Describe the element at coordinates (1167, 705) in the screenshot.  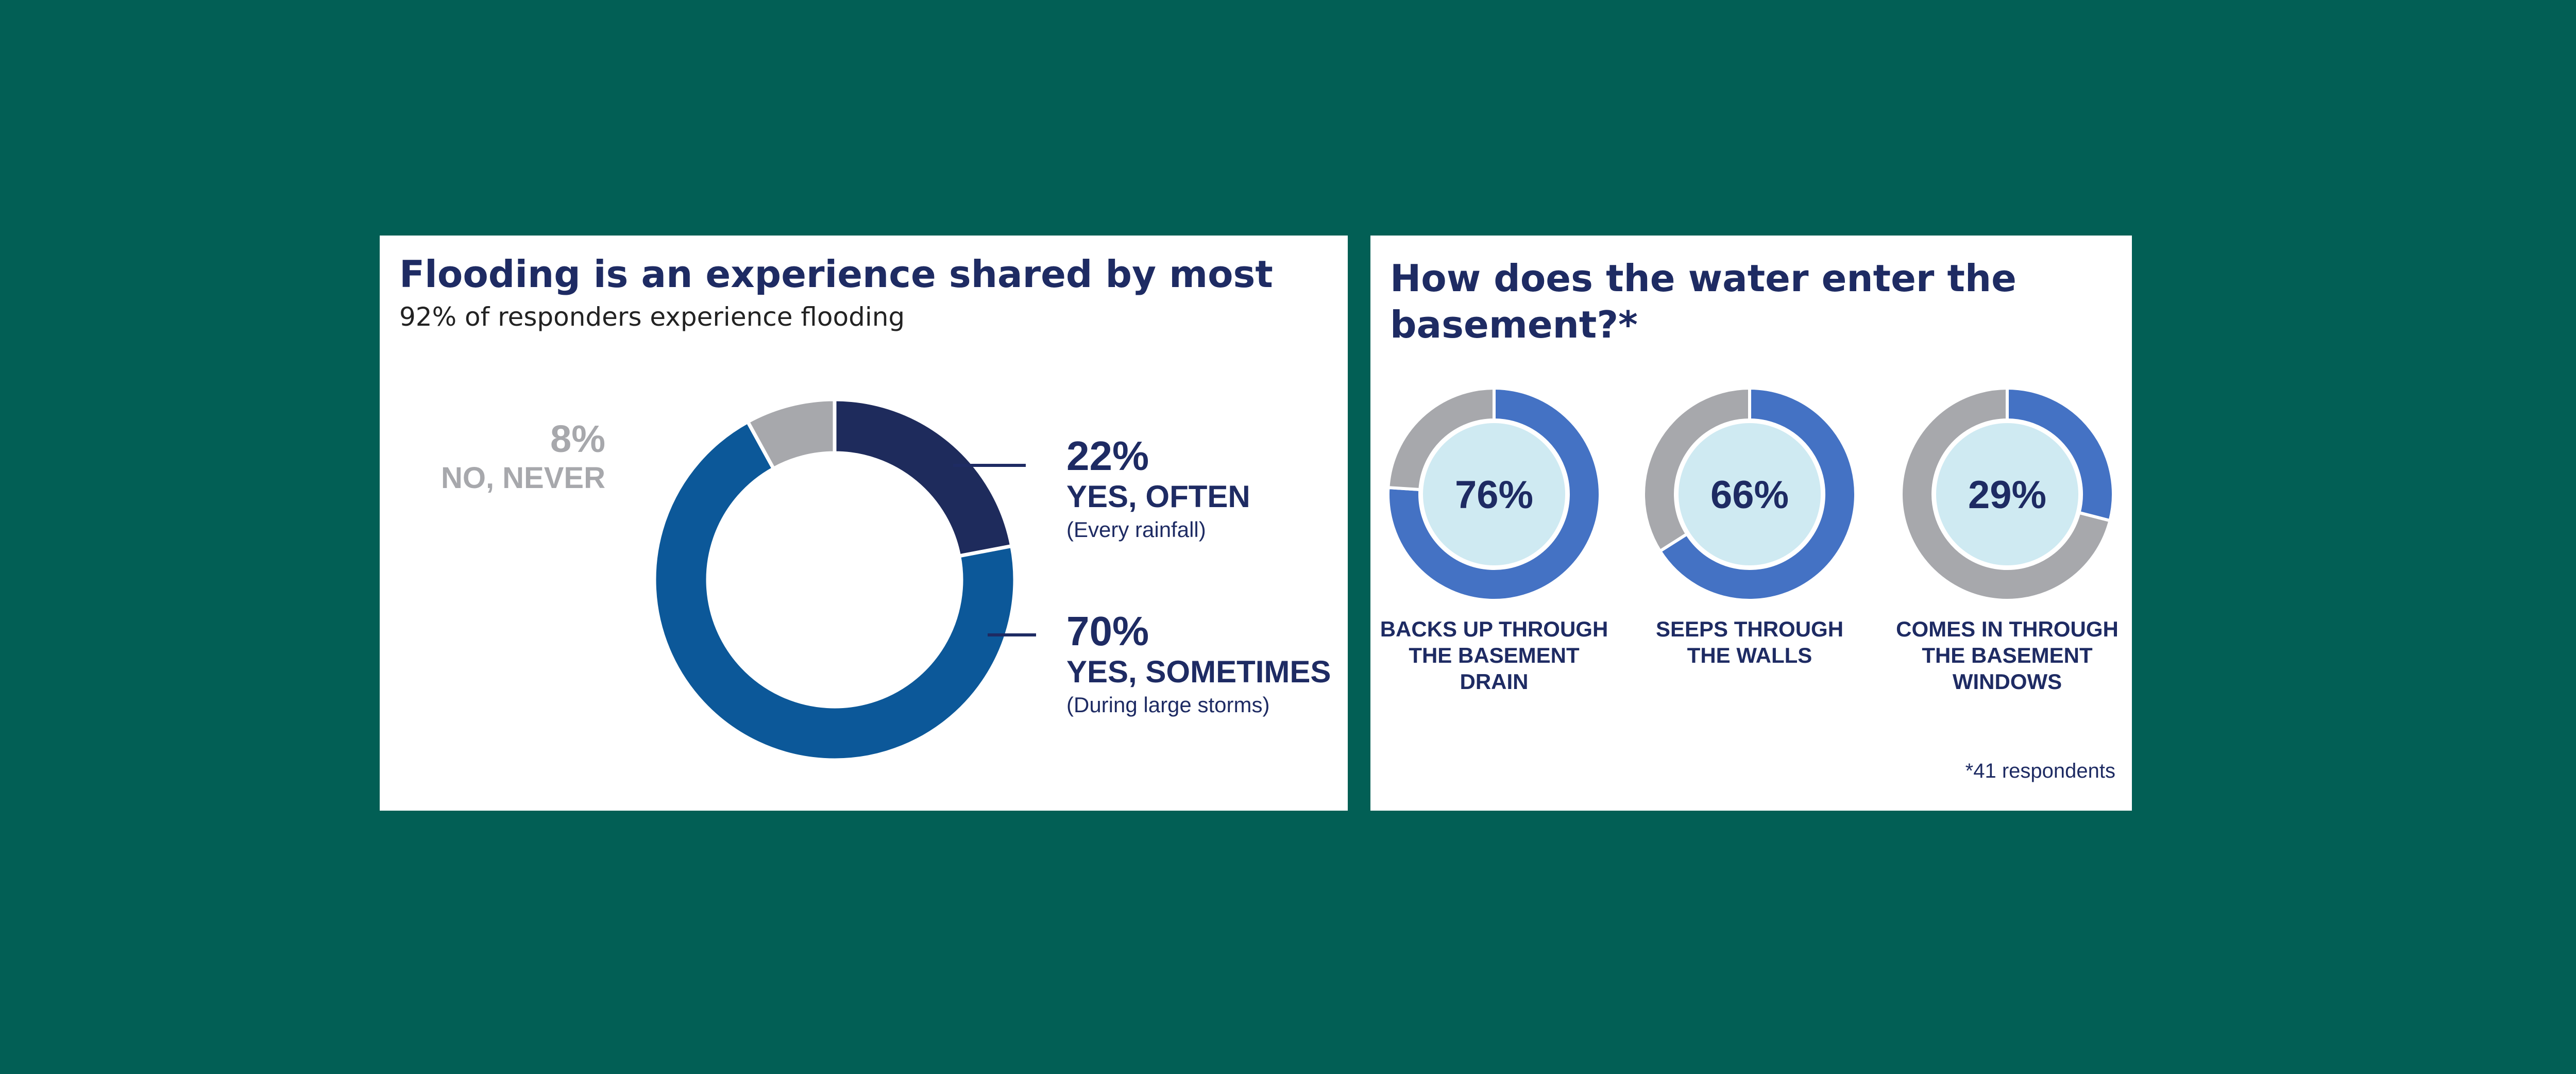
I see `sometimes-note: (During large storms)` at that location.